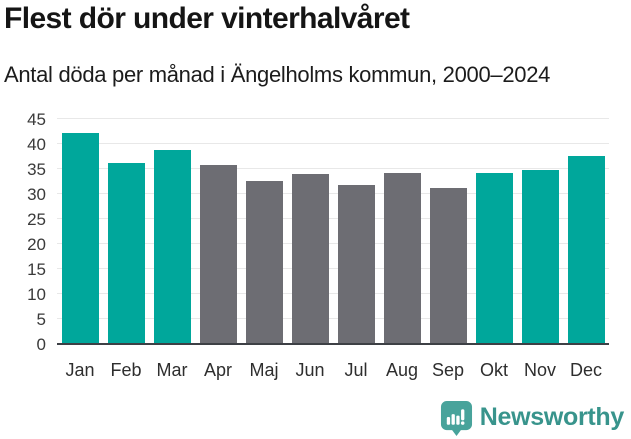 The height and width of the screenshot is (439, 631). I want to click on x-tick-label: Maj, so click(264, 370).